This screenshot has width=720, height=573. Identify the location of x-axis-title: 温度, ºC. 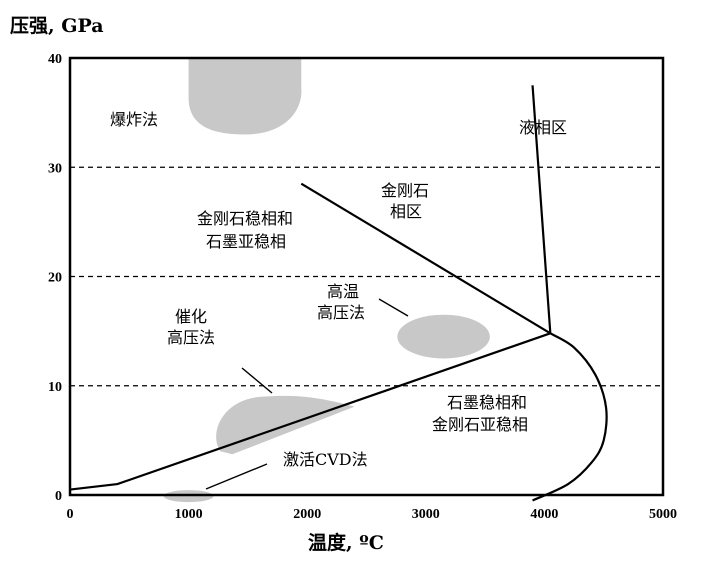
(346, 542).